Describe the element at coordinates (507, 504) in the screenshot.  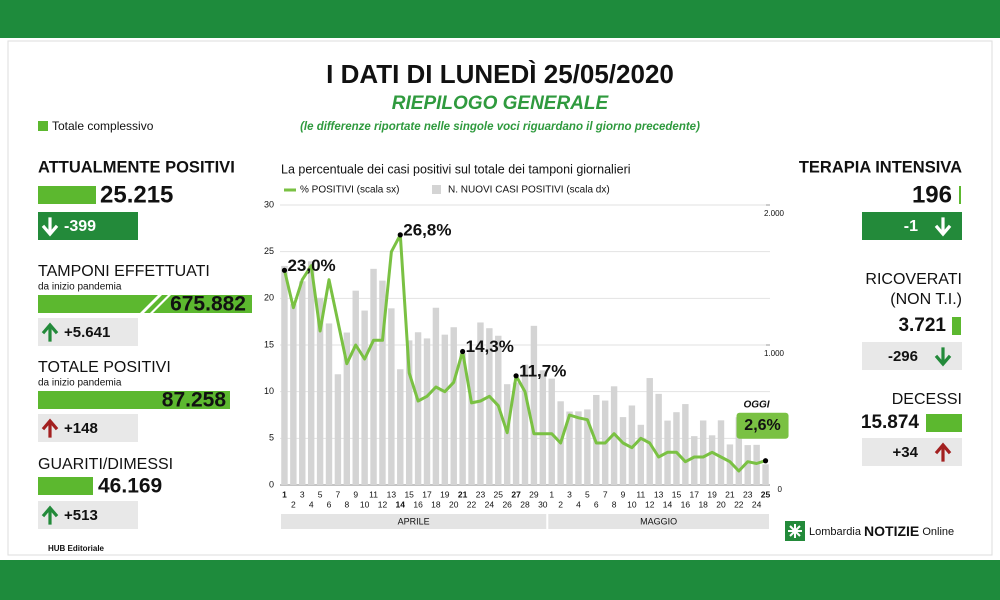
I see `x-tick-label: 26` at that location.